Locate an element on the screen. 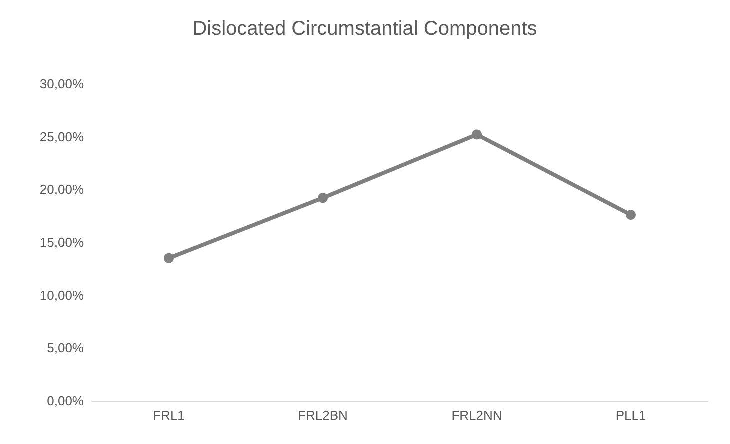 The height and width of the screenshot is (444, 730). chart-title: Dislocated Circumstantial Components is located at coordinates (365, 29).